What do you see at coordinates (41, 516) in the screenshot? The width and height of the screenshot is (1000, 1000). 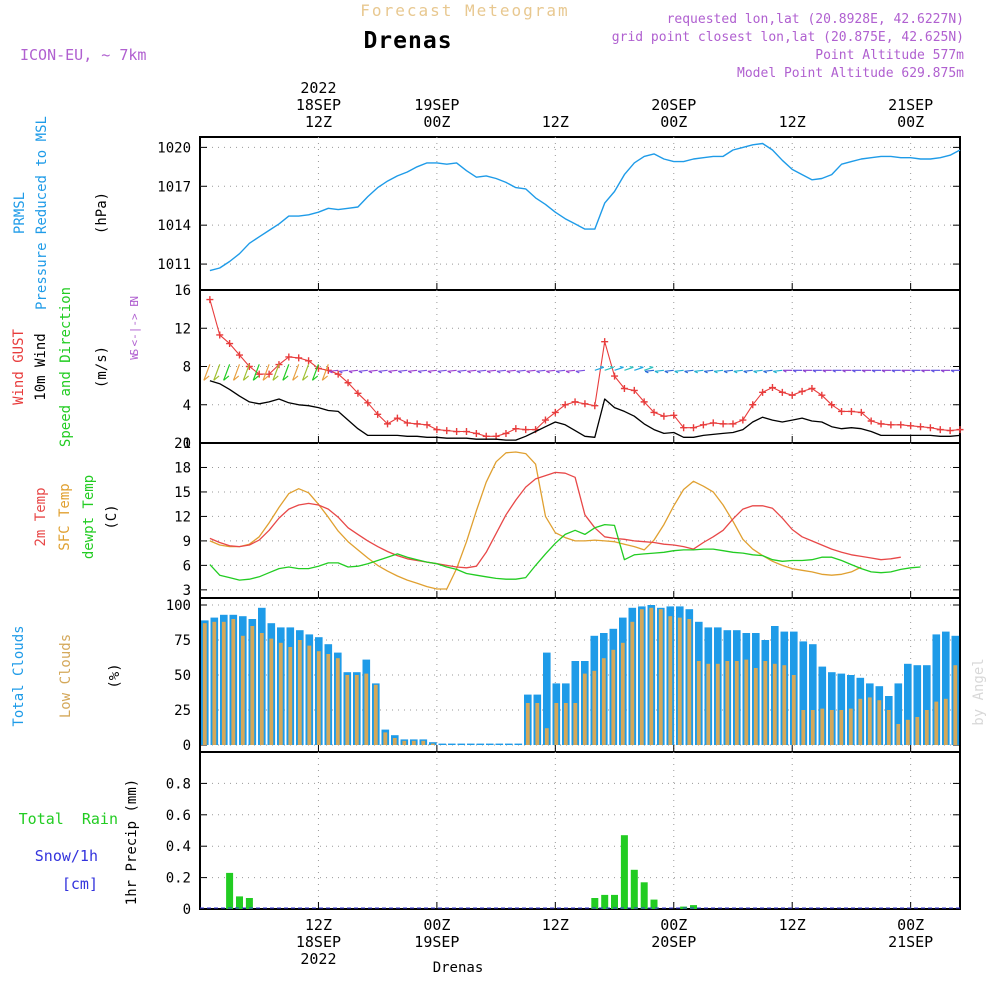 I see `temp-2m-label: 2m Temp` at bounding box center [41, 516].